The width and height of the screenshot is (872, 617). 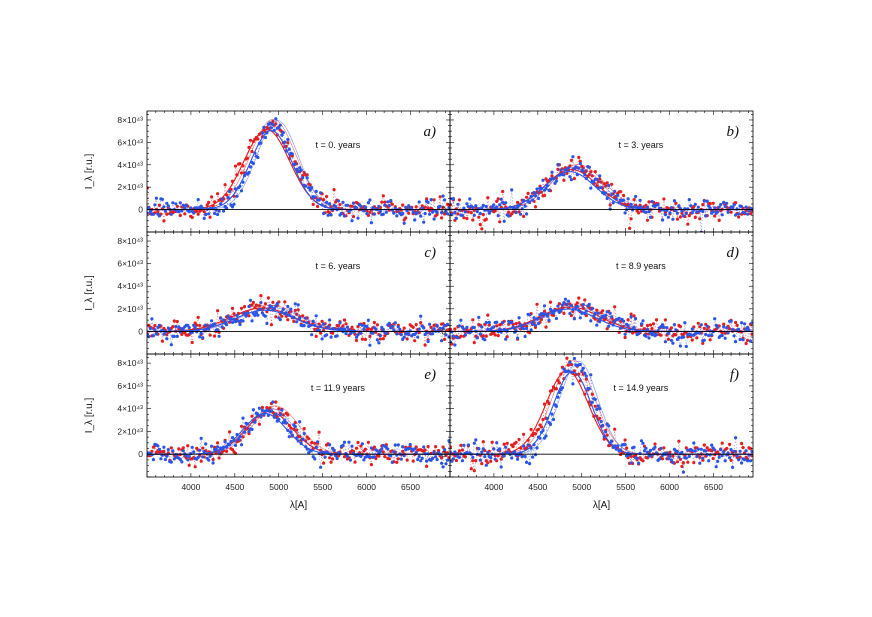 I want to click on y-axis-label: I_λ [r.u.], so click(x=89, y=171).